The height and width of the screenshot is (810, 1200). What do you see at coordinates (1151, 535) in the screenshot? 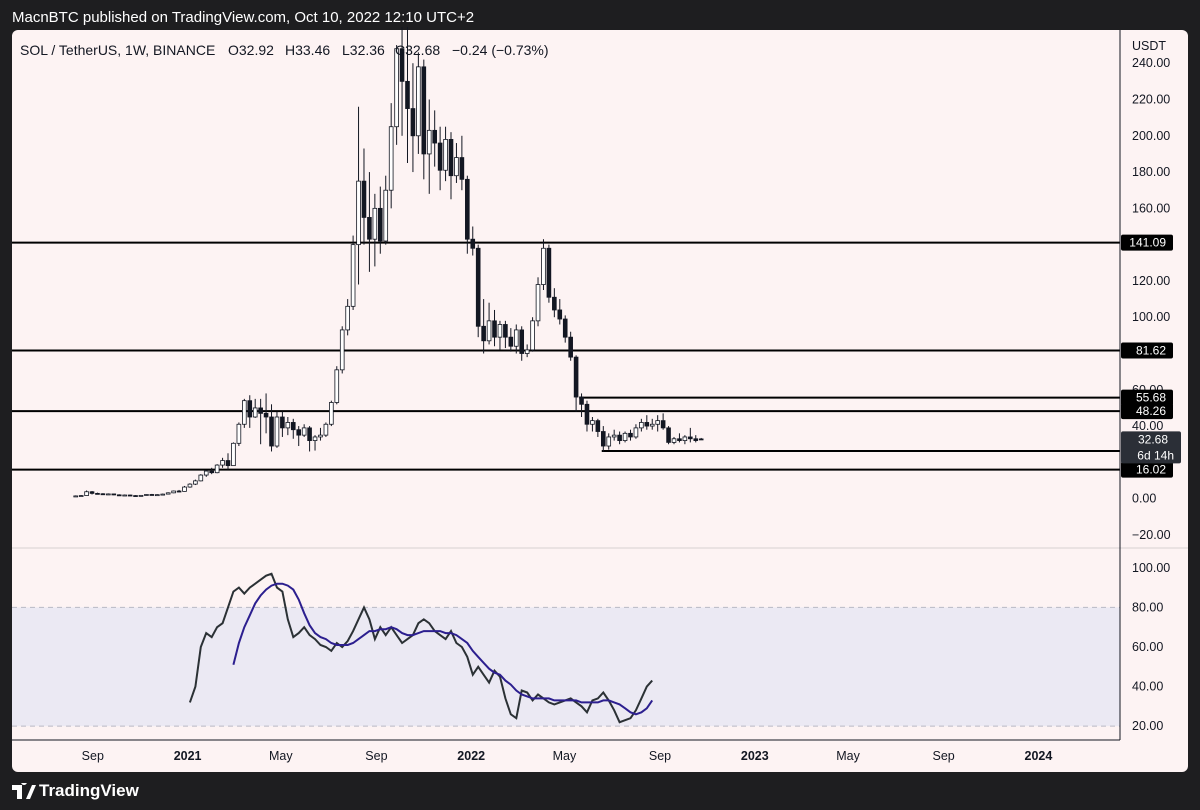
I see `price-tick-13: −20.00` at bounding box center [1151, 535].